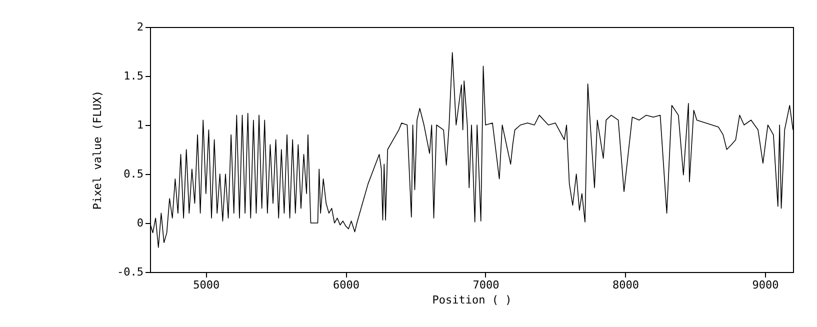 The image size is (817, 327). I want to click on y-tick-label: 1.5, so click(134, 76).